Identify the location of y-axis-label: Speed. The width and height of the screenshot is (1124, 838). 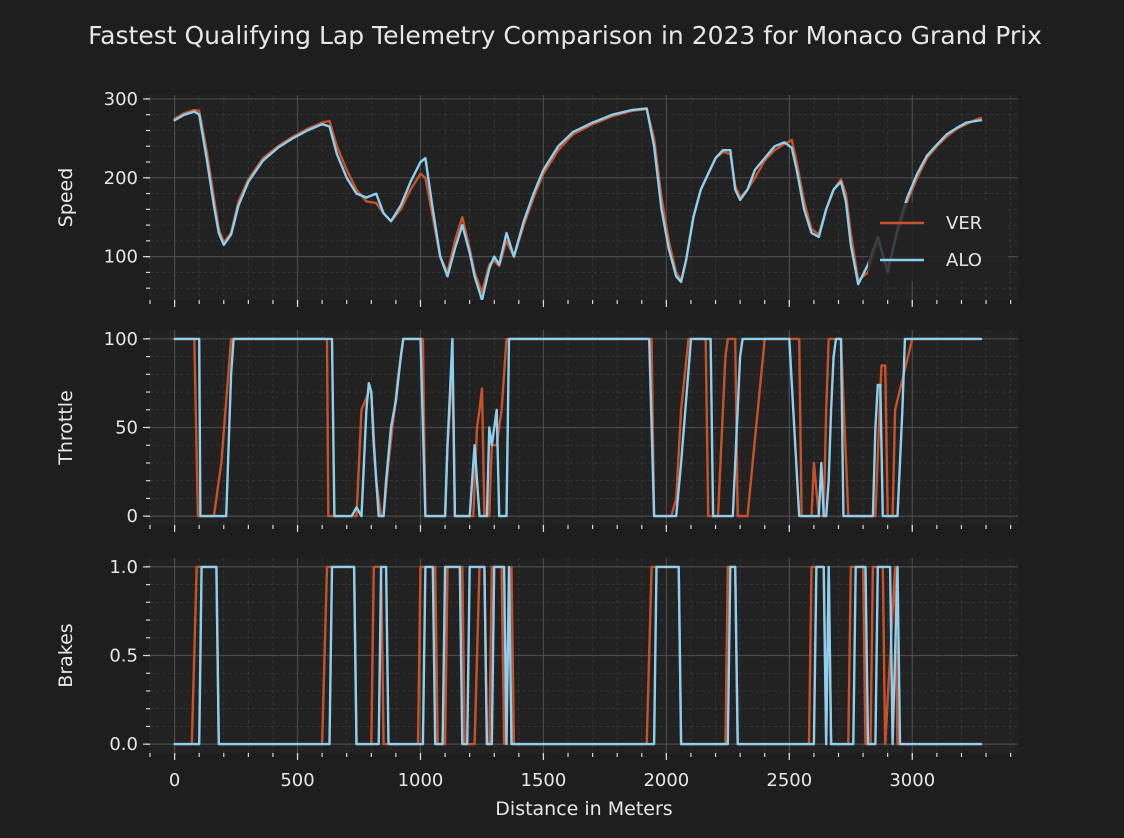
(66, 198).